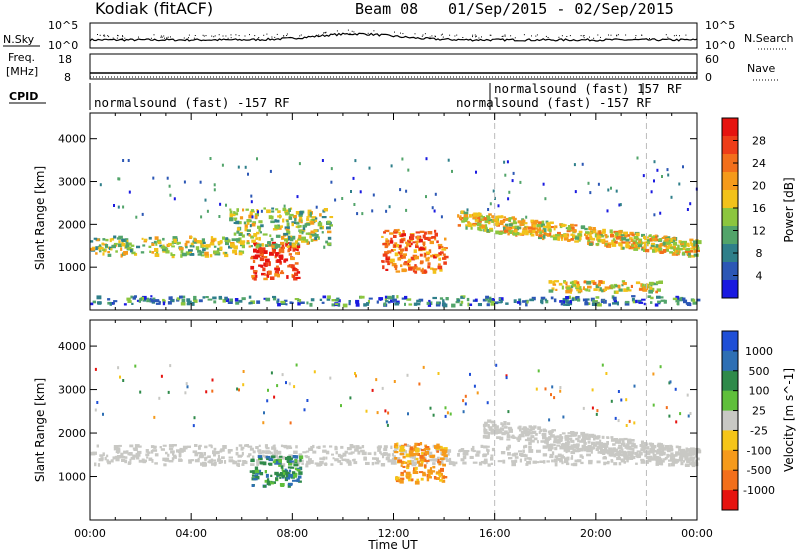  What do you see at coordinates (72, 139) in the screenshot?
I see `y-tick-label: 4000` at bounding box center [72, 139].